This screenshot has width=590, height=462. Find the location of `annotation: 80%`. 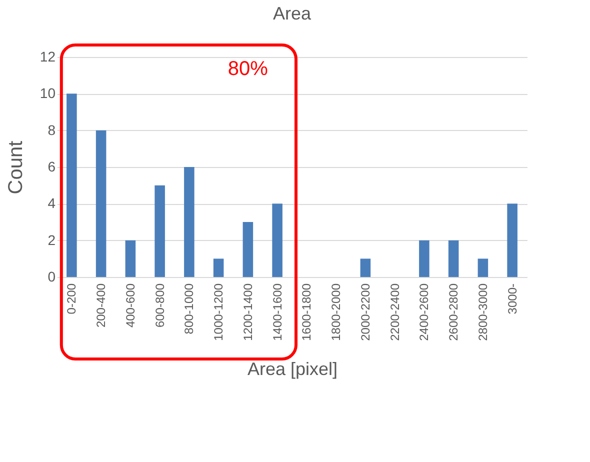

annotation: 80% is located at coordinates (248, 69).